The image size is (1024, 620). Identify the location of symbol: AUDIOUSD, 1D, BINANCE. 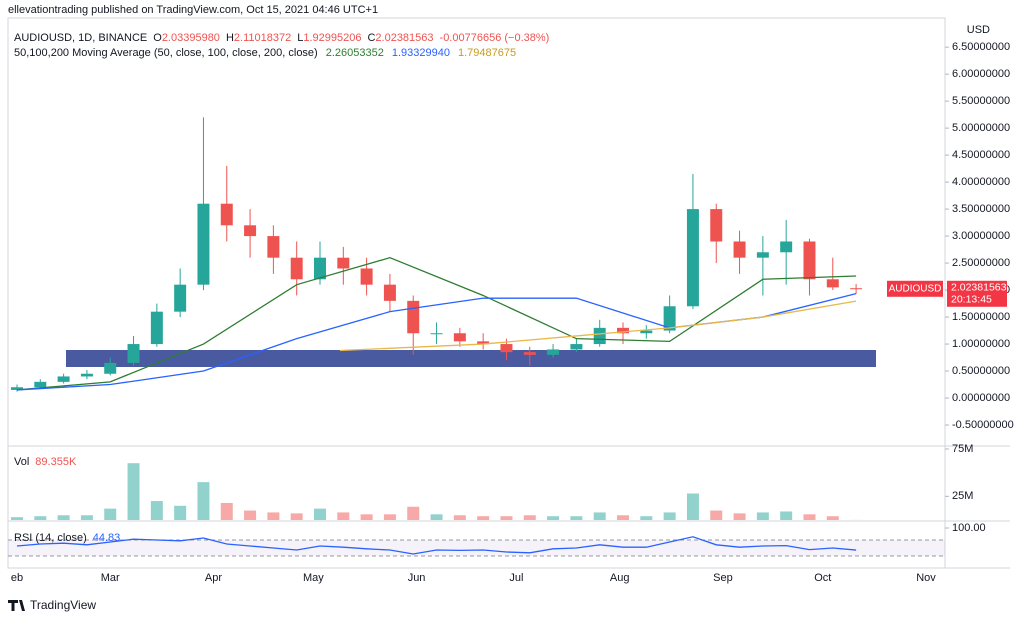
(80, 38).